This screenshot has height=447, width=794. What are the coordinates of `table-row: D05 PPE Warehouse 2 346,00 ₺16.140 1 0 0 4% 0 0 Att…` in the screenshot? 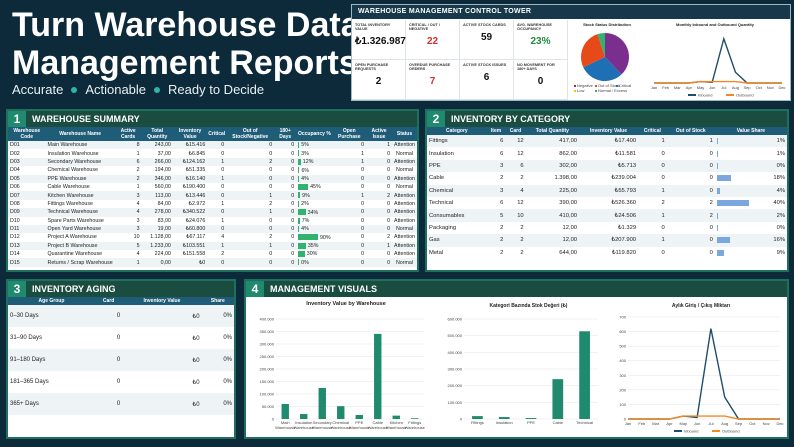 It's located at (212, 178).